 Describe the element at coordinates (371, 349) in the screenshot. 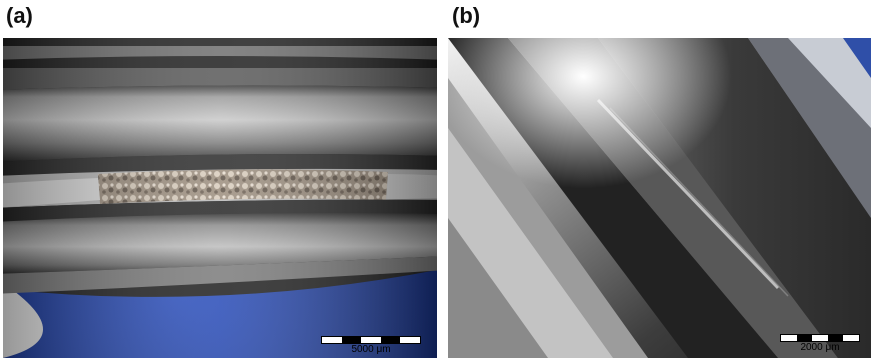

I see `panel-a-scale-label: 5000 μm` at that location.